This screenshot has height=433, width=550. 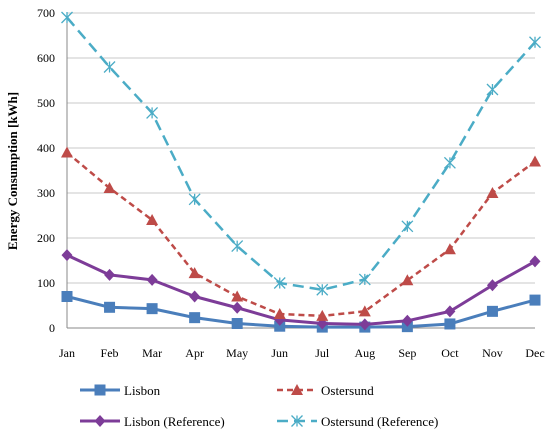 What do you see at coordinates (120, 390) in the screenshot?
I see `legend-entry: Lisbon` at bounding box center [120, 390].